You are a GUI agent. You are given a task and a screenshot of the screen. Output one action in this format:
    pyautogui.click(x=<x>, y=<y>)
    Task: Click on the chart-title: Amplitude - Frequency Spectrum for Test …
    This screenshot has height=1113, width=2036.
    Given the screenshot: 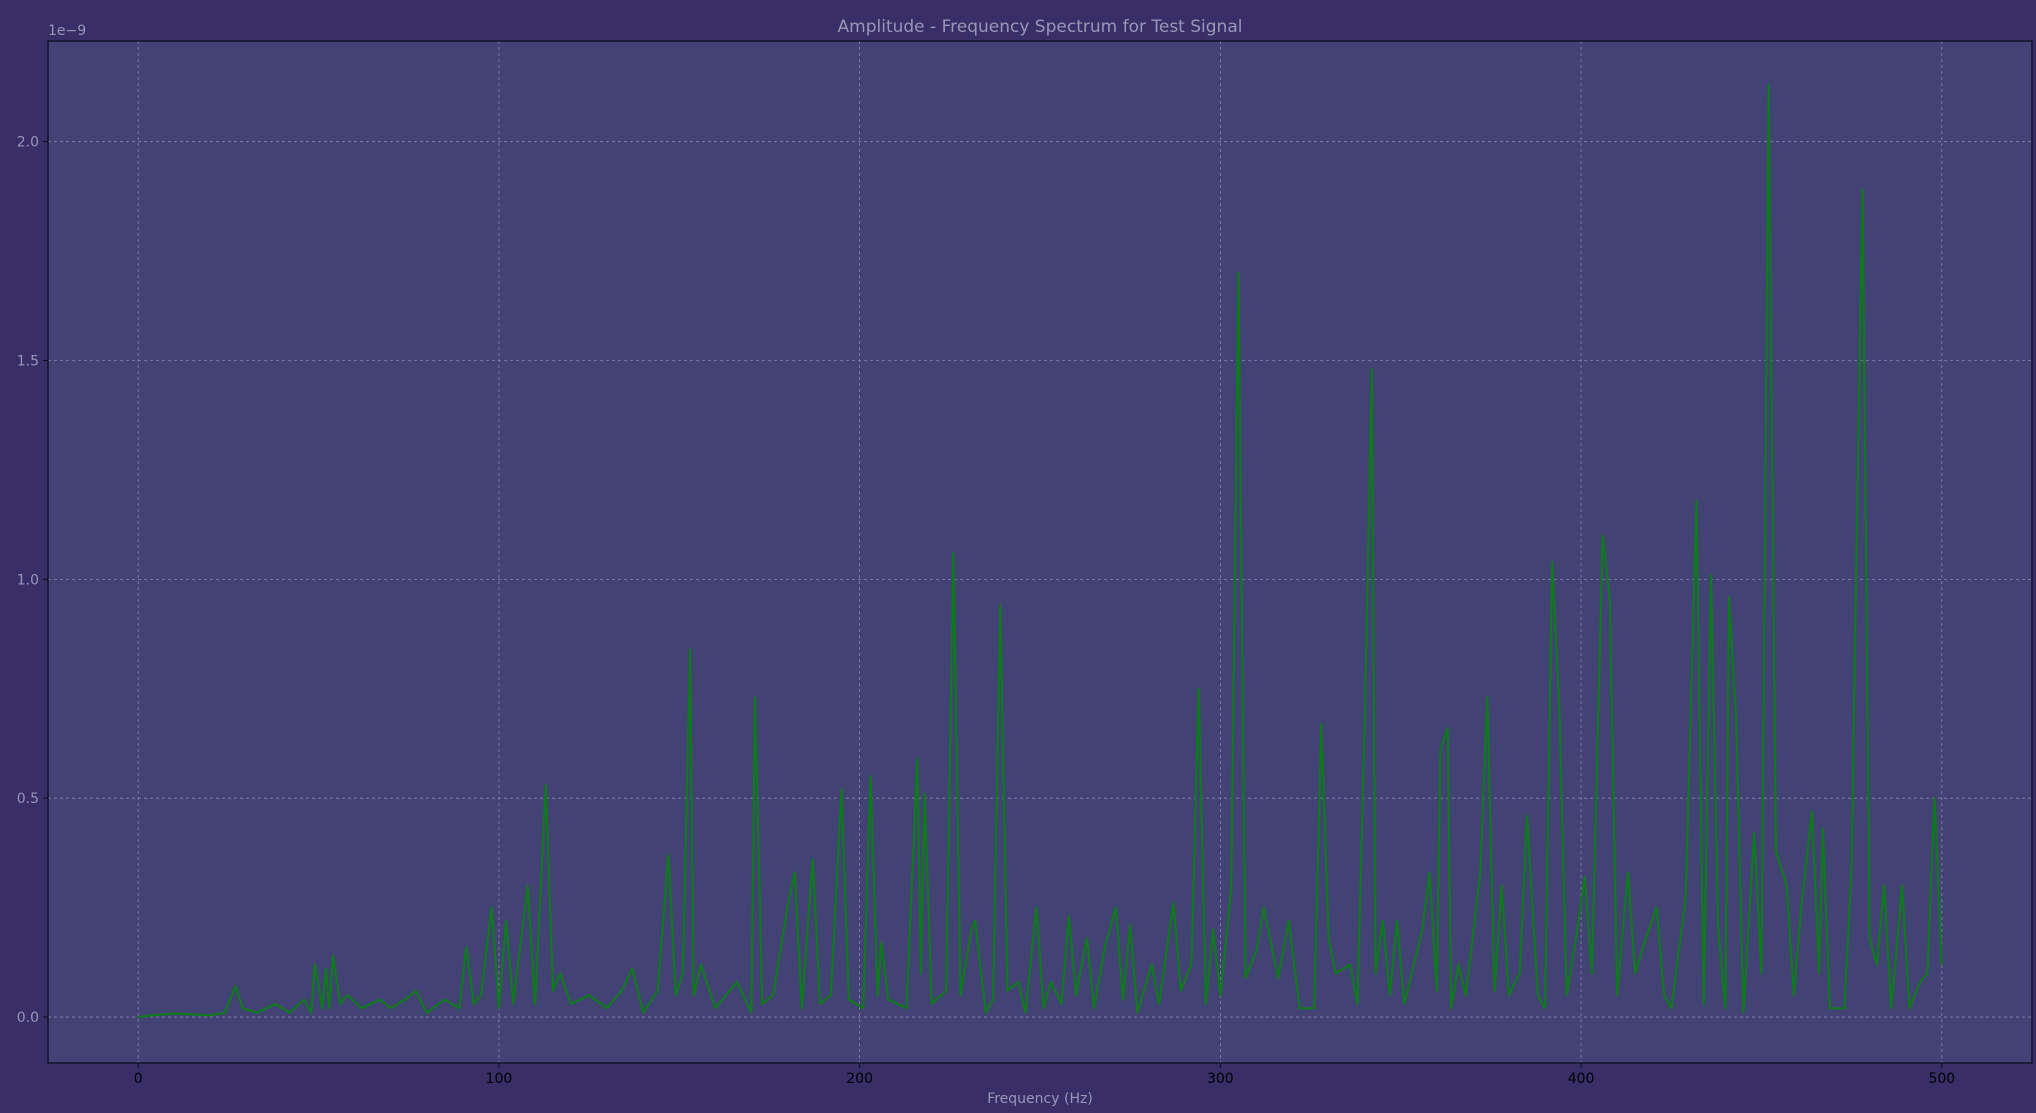 What is the action you would take?
    pyautogui.click(x=1040, y=27)
    